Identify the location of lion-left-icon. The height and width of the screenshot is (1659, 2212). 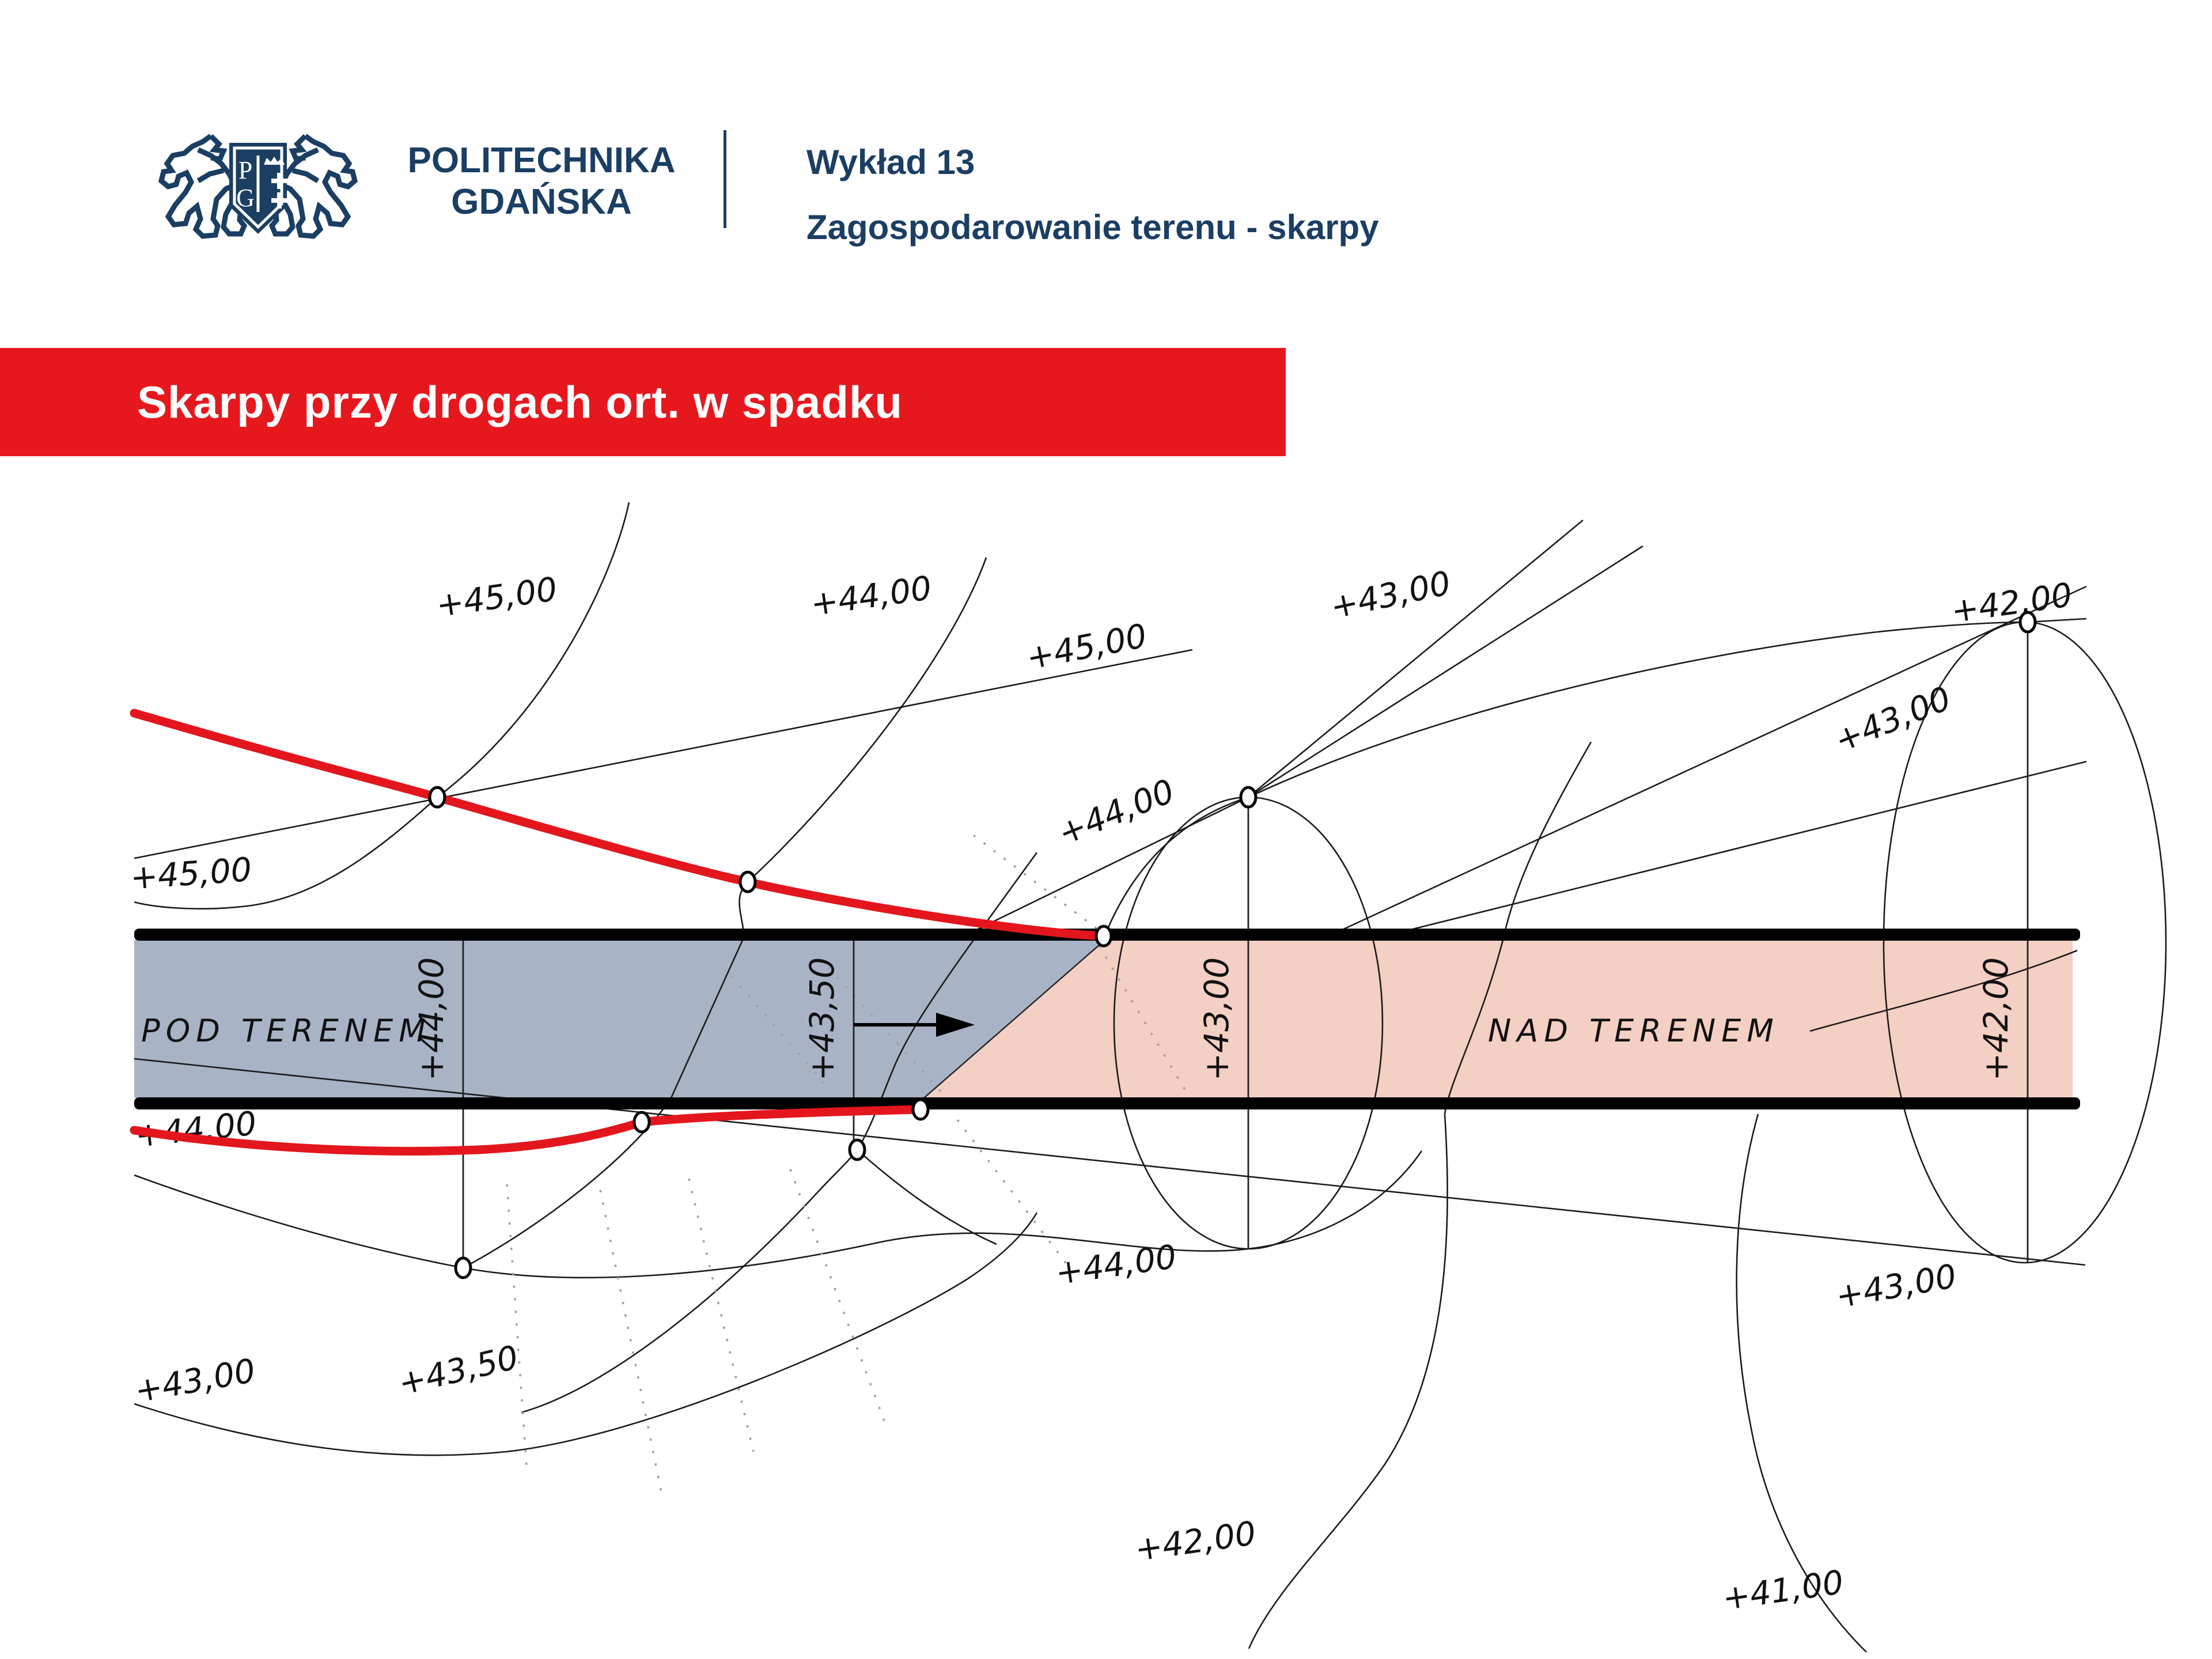
(203, 186).